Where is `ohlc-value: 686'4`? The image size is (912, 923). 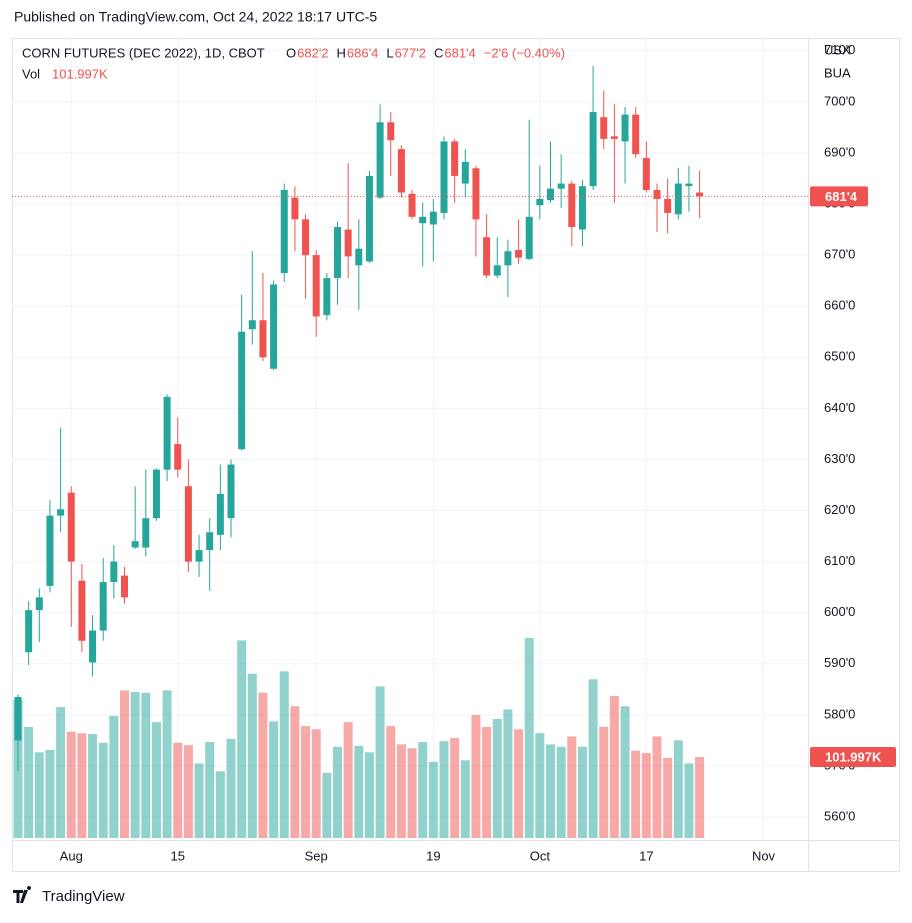 ohlc-value: 686'4 is located at coordinates (362, 52).